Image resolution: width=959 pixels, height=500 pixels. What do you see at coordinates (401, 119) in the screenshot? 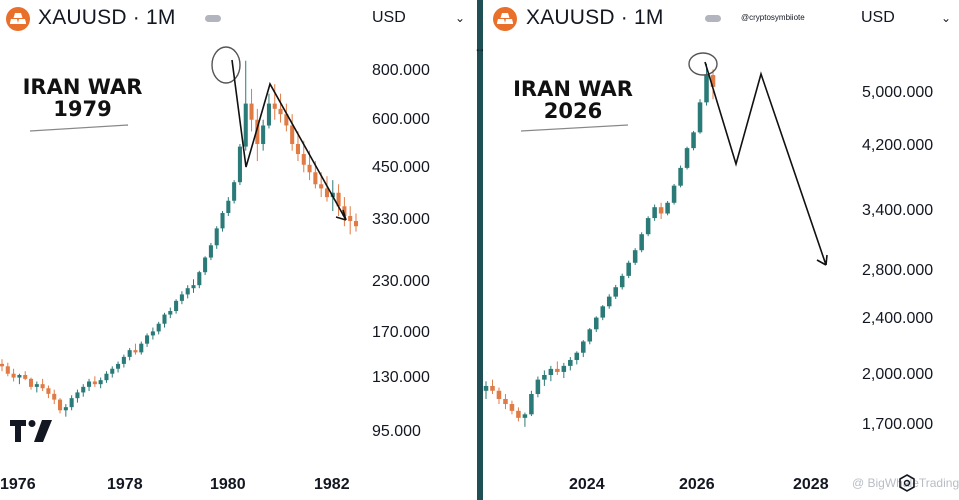
I see `y-tick-label: 600.000` at bounding box center [401, 119].